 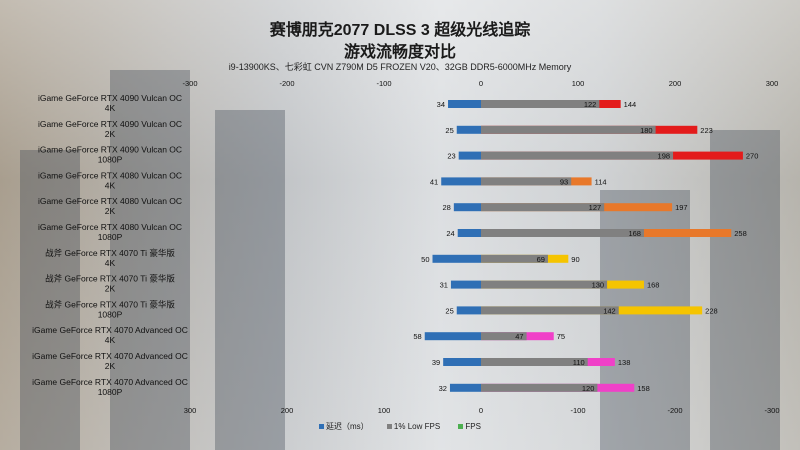 I want to click on axis-tick-top: 100, so click(x=578, y=83).